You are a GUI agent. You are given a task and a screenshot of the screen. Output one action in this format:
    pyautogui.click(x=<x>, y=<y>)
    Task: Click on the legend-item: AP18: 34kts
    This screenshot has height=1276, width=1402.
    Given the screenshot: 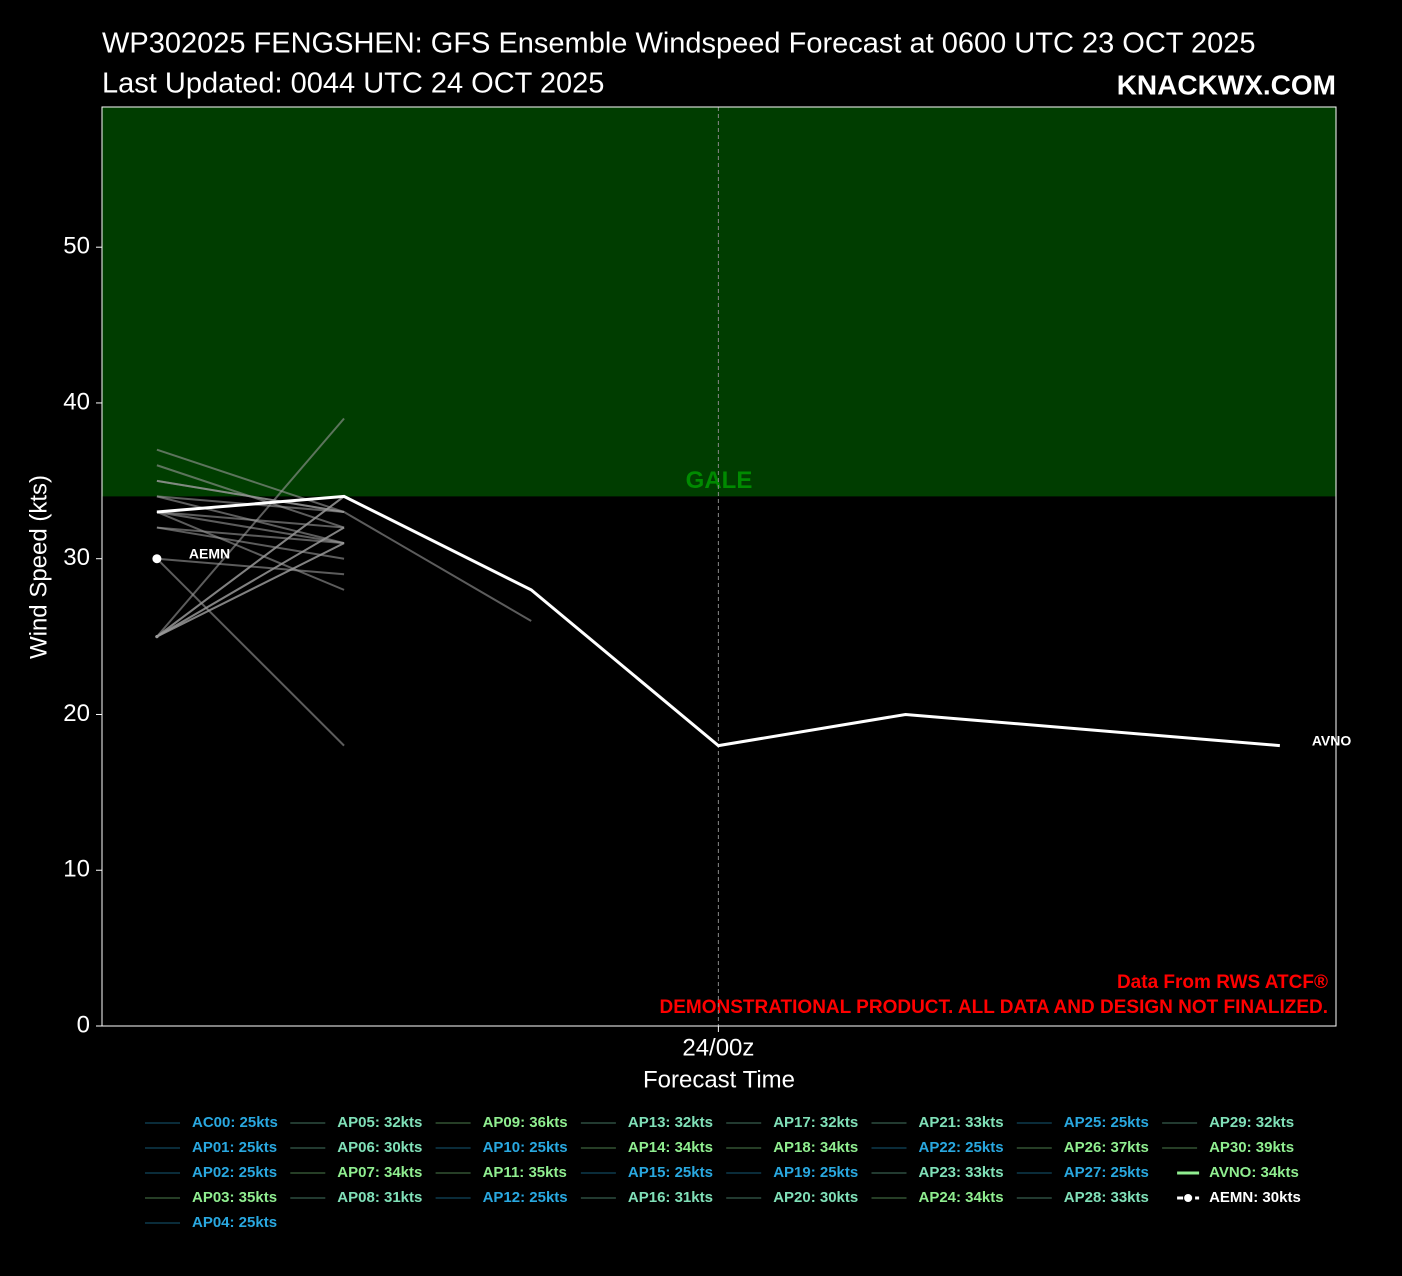 What is the action you would take?
    pyautogui.click(x=792, y=1147)
    